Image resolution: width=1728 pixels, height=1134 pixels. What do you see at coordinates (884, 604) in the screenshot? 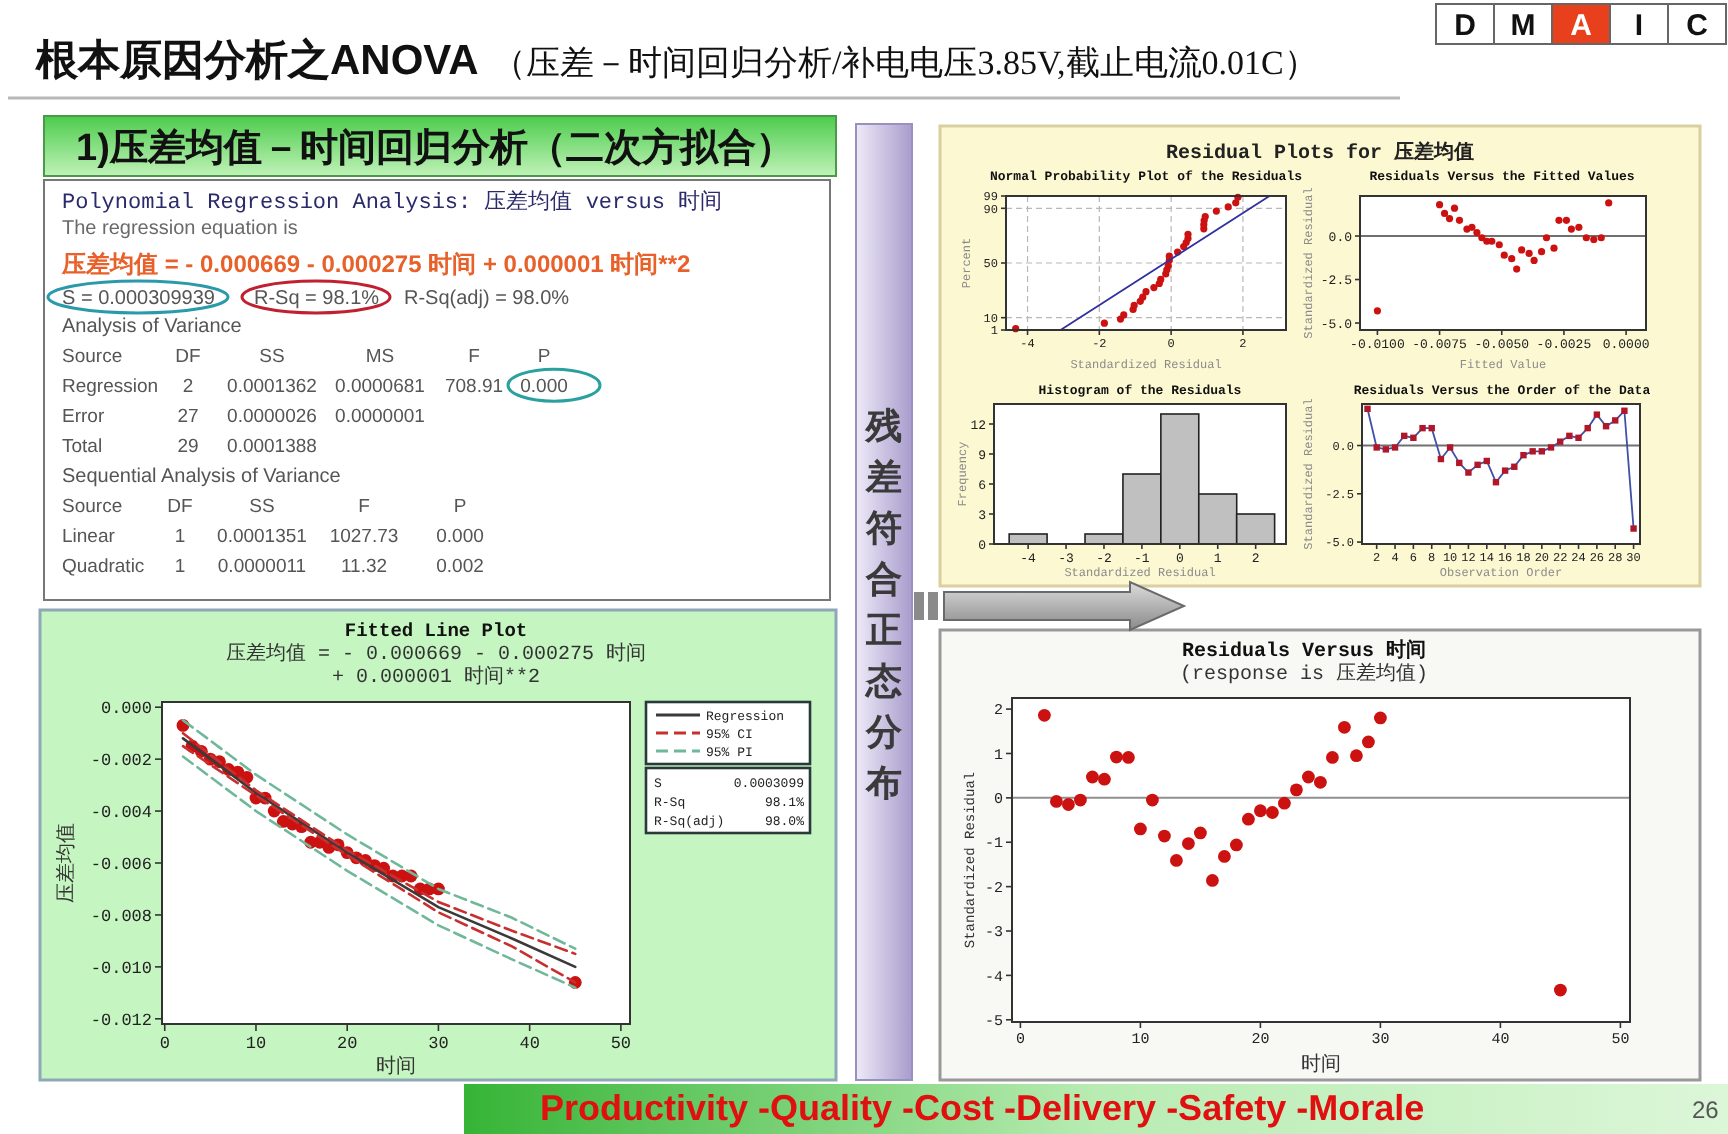
I see `text: 残差符合正态分布` at bounding box center [884, 604].